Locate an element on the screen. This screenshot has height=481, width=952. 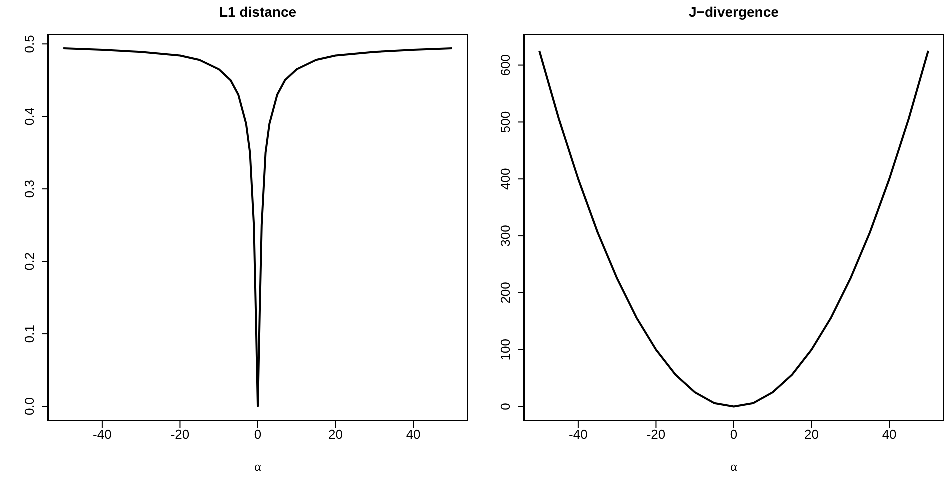
y-tick-label: 0.5 is located at coordinates (29, 44).